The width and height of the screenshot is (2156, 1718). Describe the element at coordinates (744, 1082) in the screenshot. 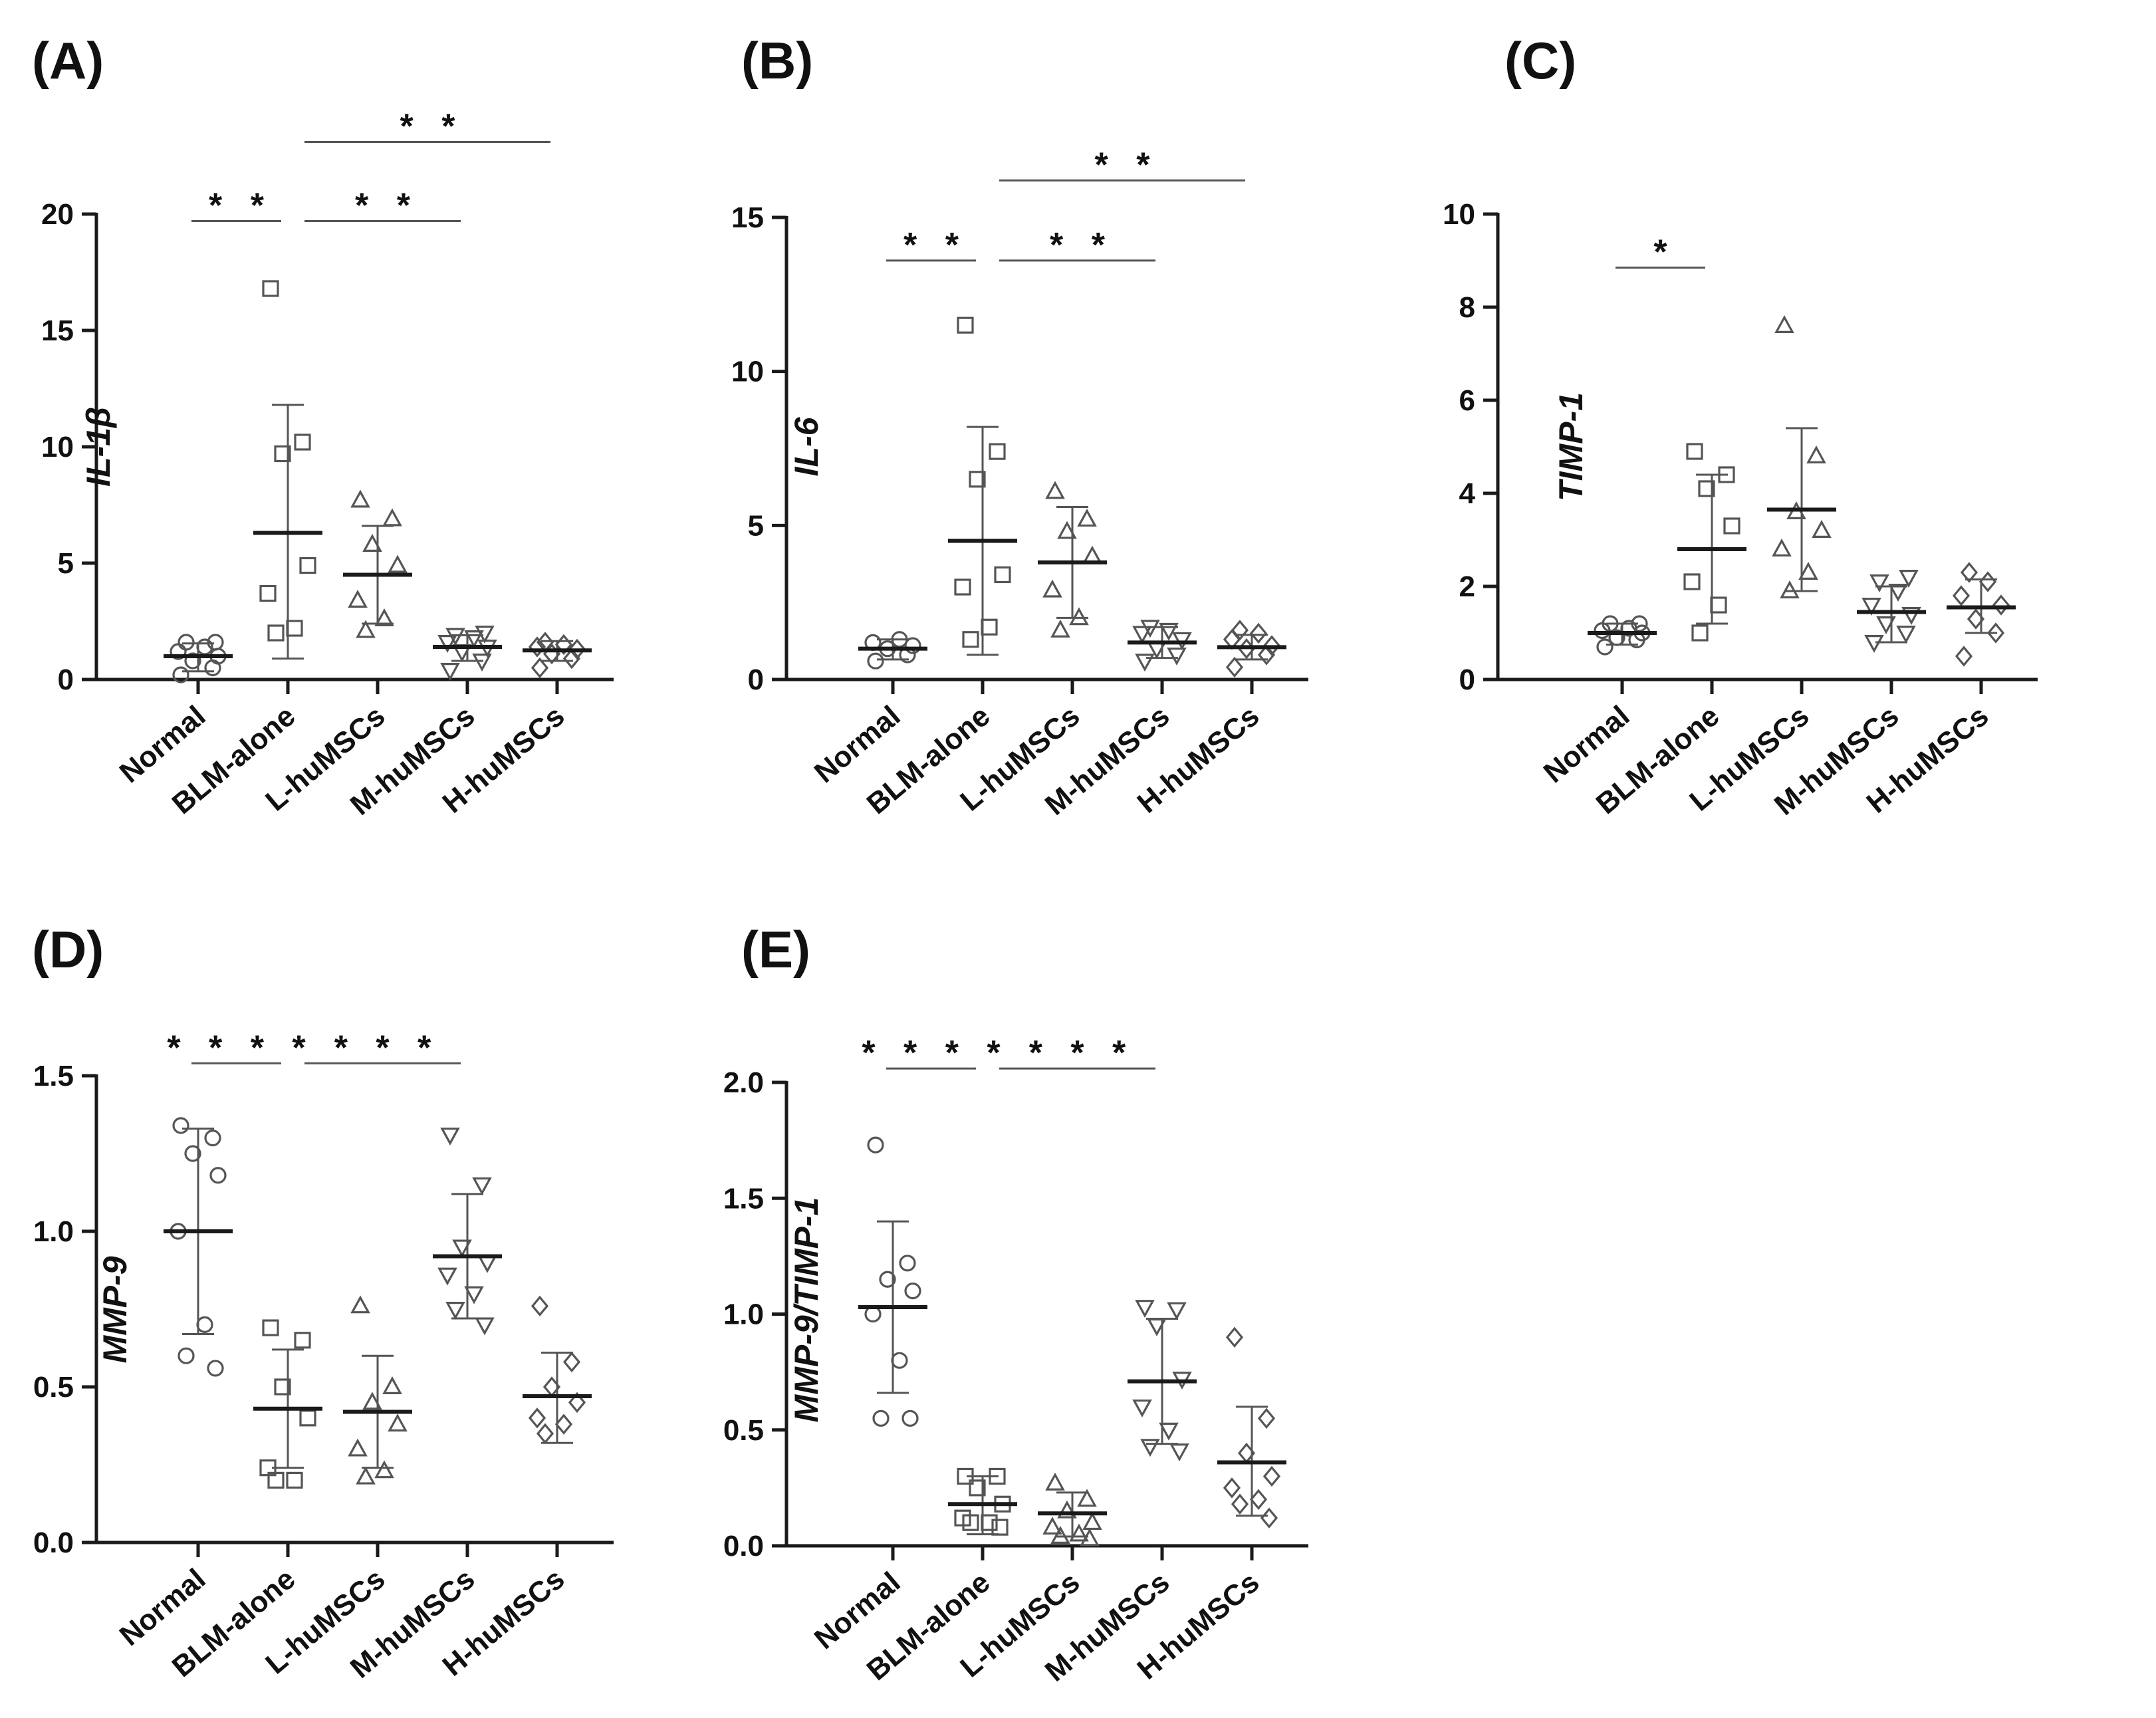

I see `y-tick-label: 2.0` at that location.